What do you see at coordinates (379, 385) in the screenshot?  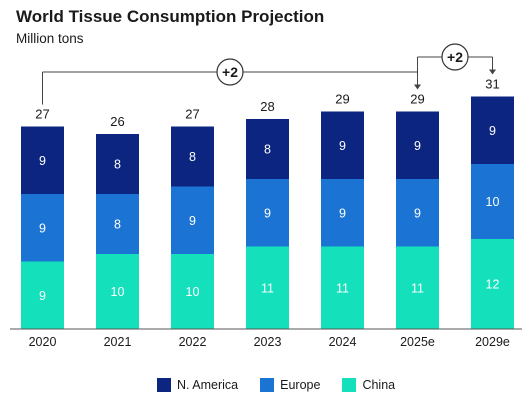 I see `legend-label-china: China` at bounding box center [379, 385].